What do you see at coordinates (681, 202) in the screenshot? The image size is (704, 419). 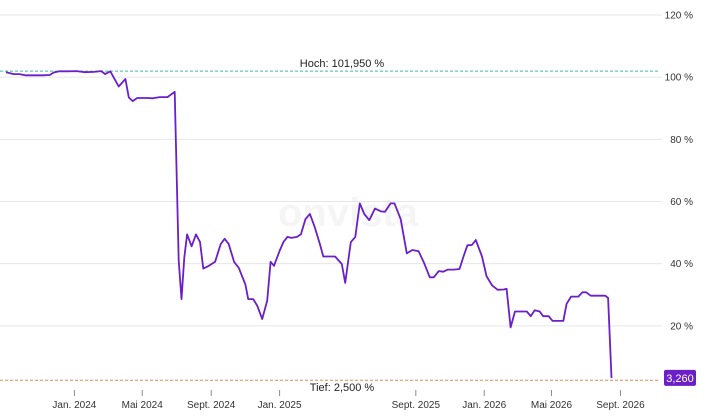 I see `y-tick-label: 60 %` at bounding box center [681, 202].